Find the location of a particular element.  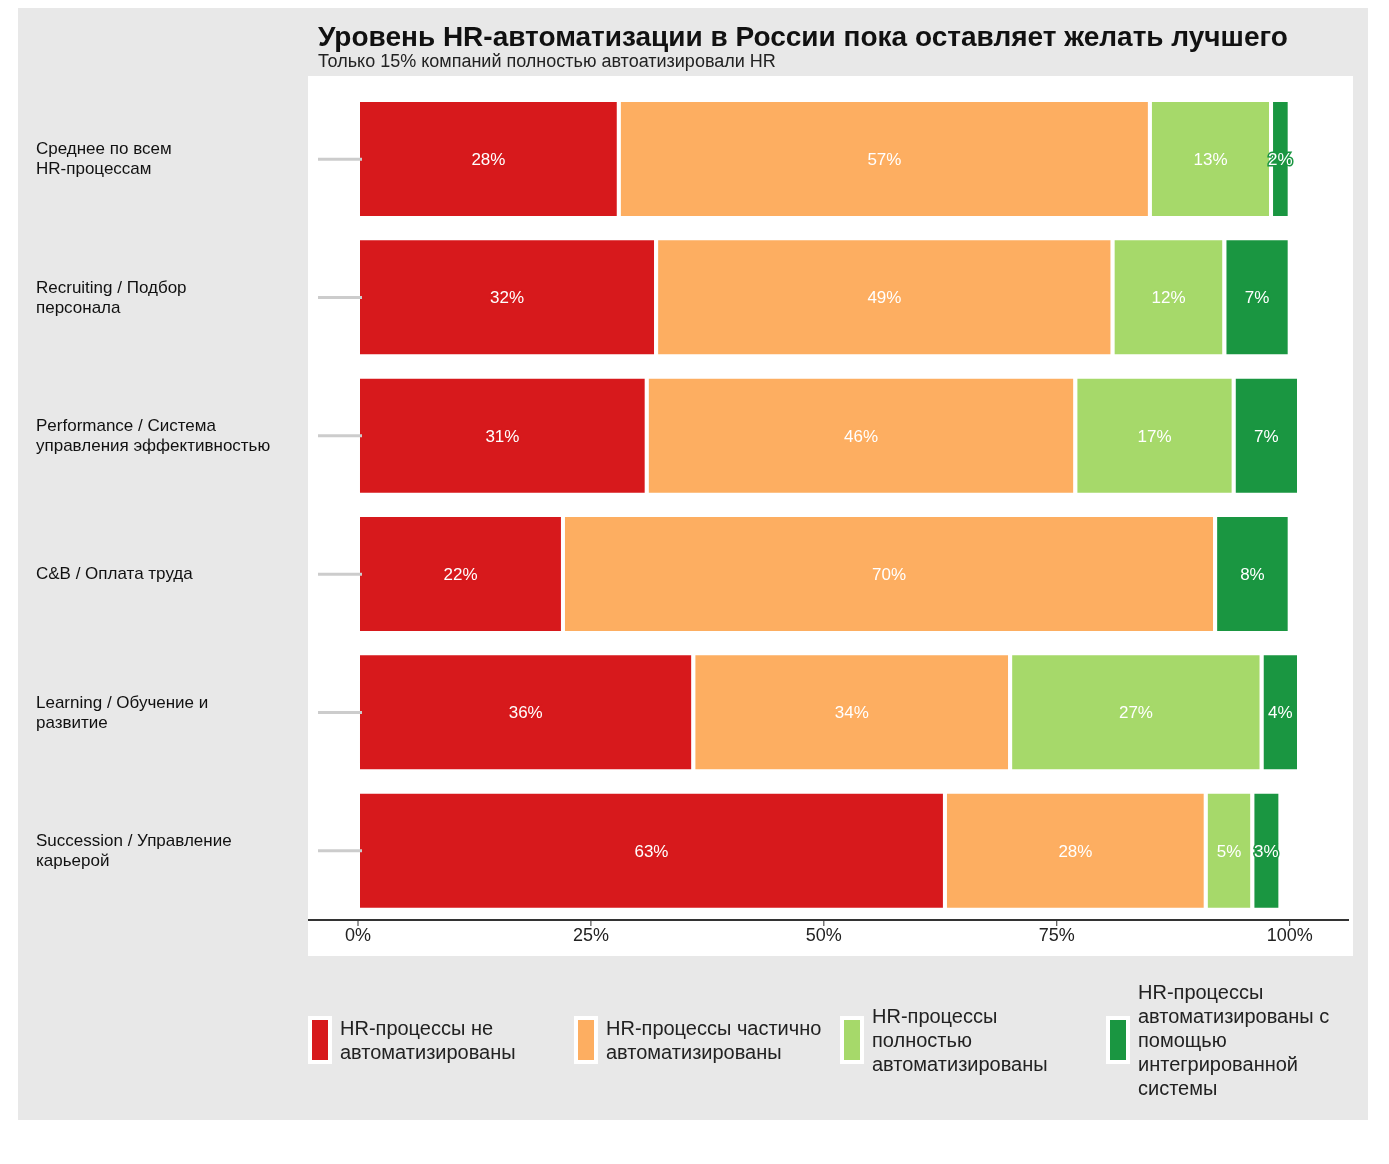

data-label: 12% is located at coordinates (1168, 298).